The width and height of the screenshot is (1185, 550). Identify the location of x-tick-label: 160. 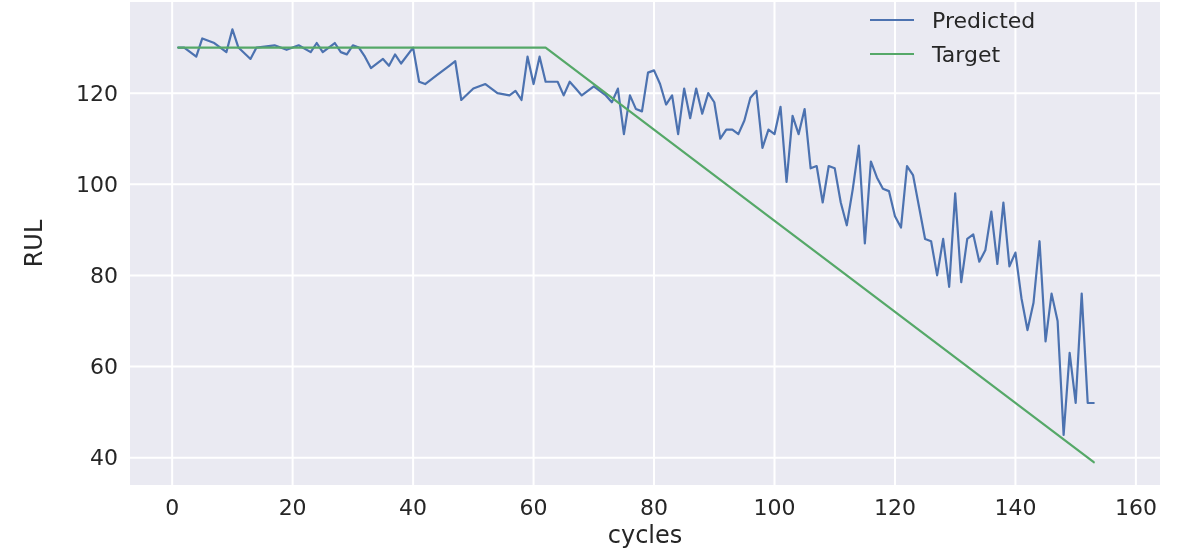
(1135, 507).